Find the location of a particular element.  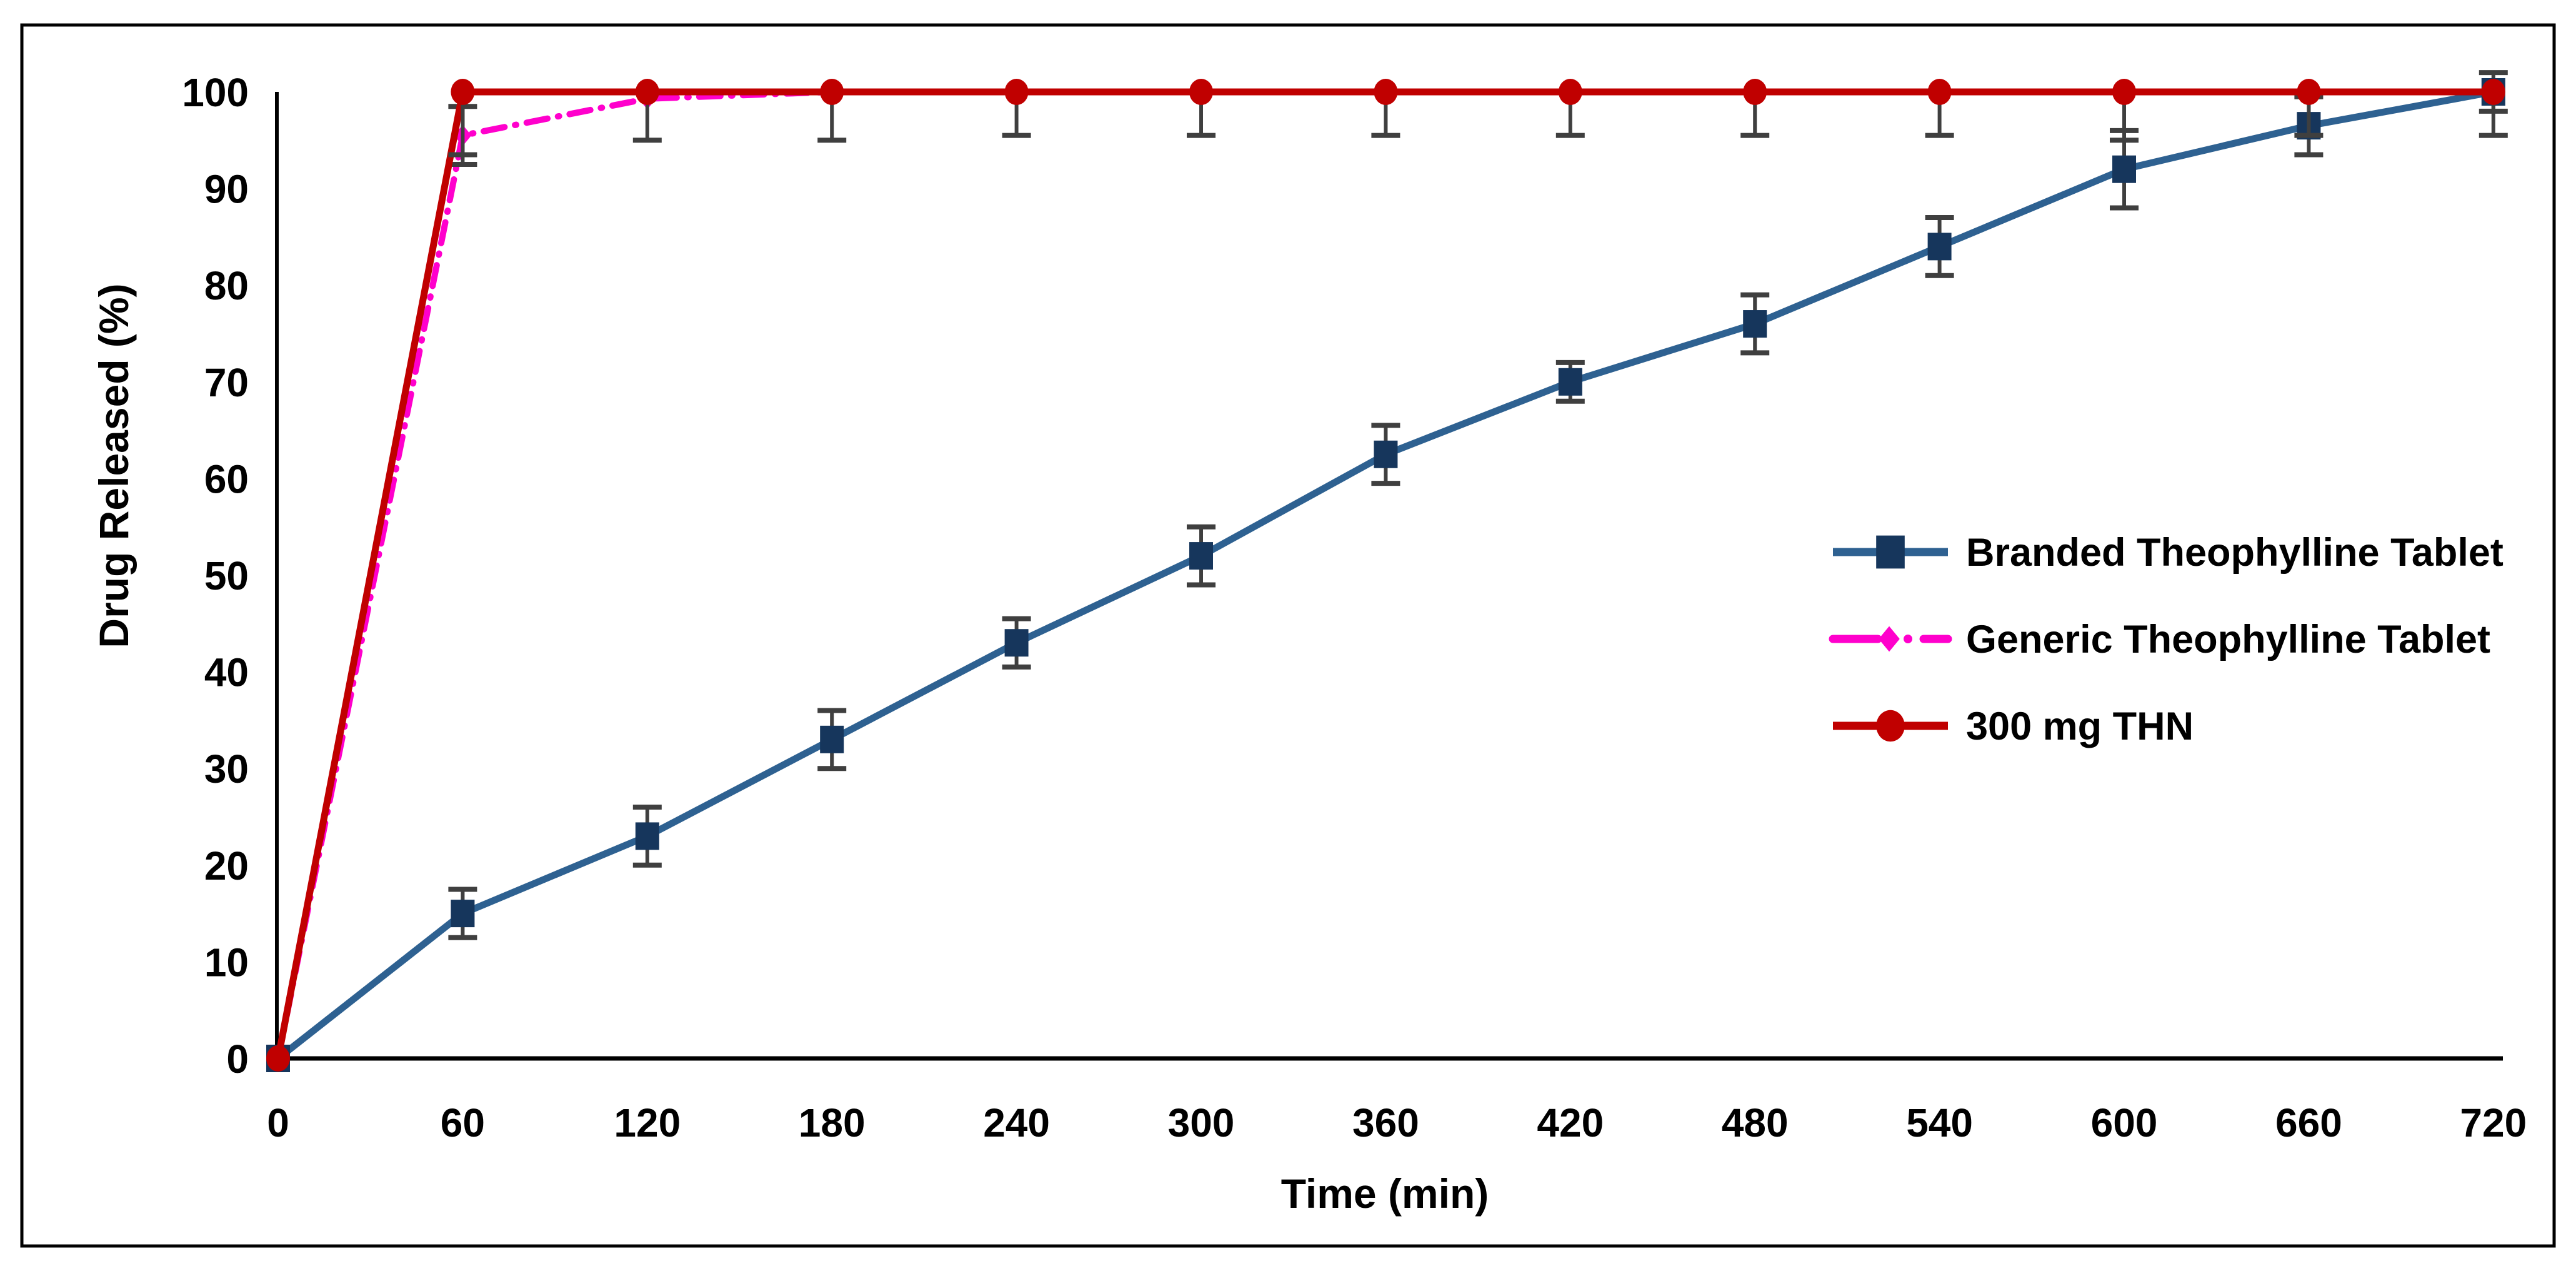

x-tick-label: 120 is located at coordinates (647, 1122).